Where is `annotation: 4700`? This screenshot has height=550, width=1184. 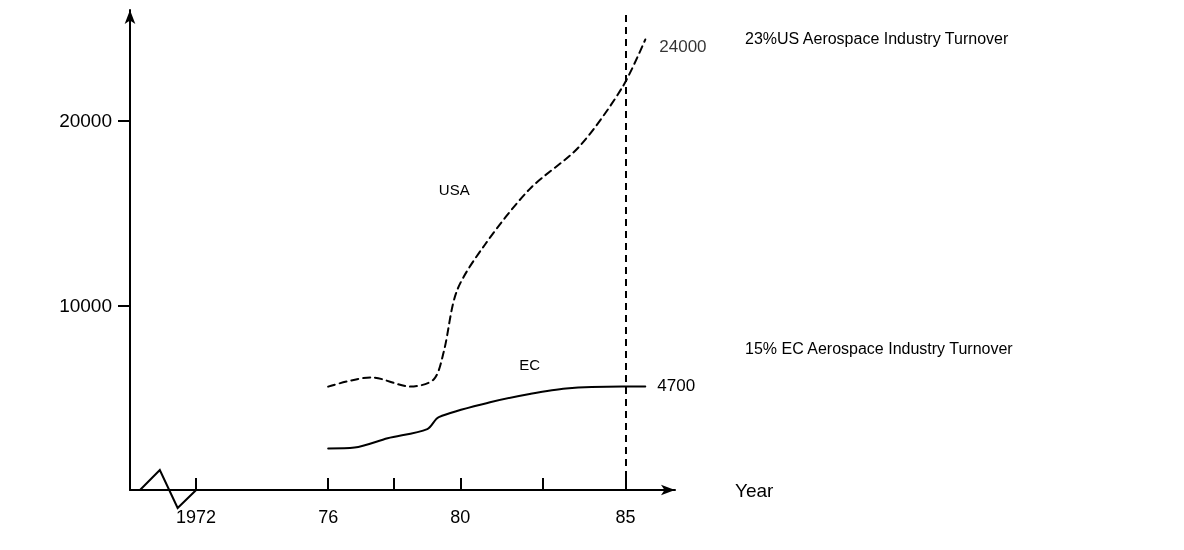
annotation: 4700 is located at coordinates (676, 385).